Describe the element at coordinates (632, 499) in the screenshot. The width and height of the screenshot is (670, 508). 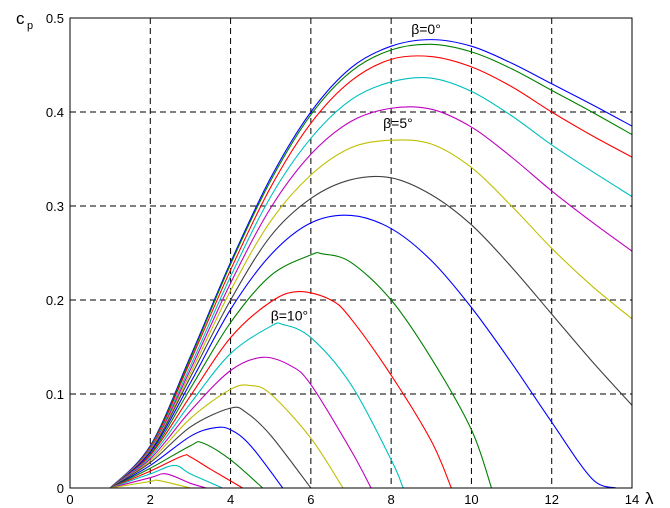
I see `x-tick-label: 14` at that location.